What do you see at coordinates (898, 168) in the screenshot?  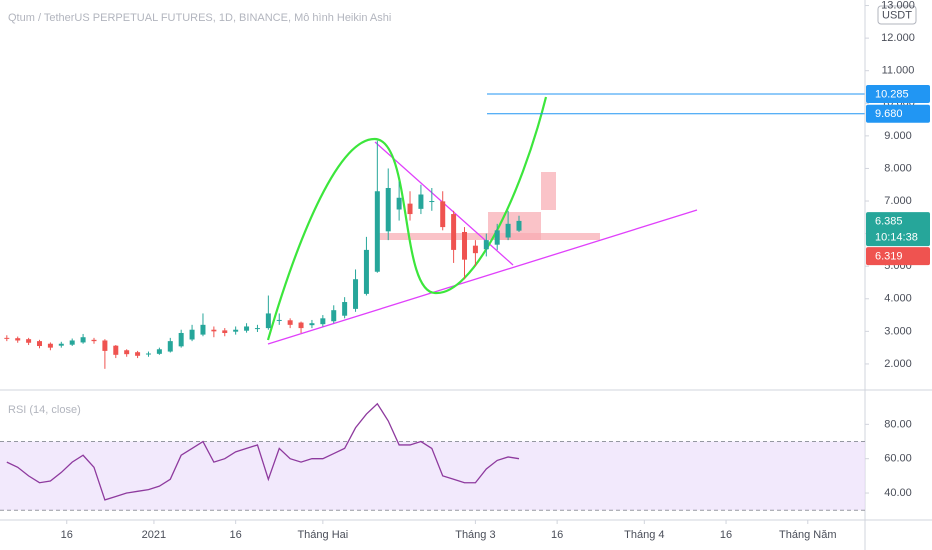 I see `y-tick-label: 8.000` at bounding box center [898, 168].